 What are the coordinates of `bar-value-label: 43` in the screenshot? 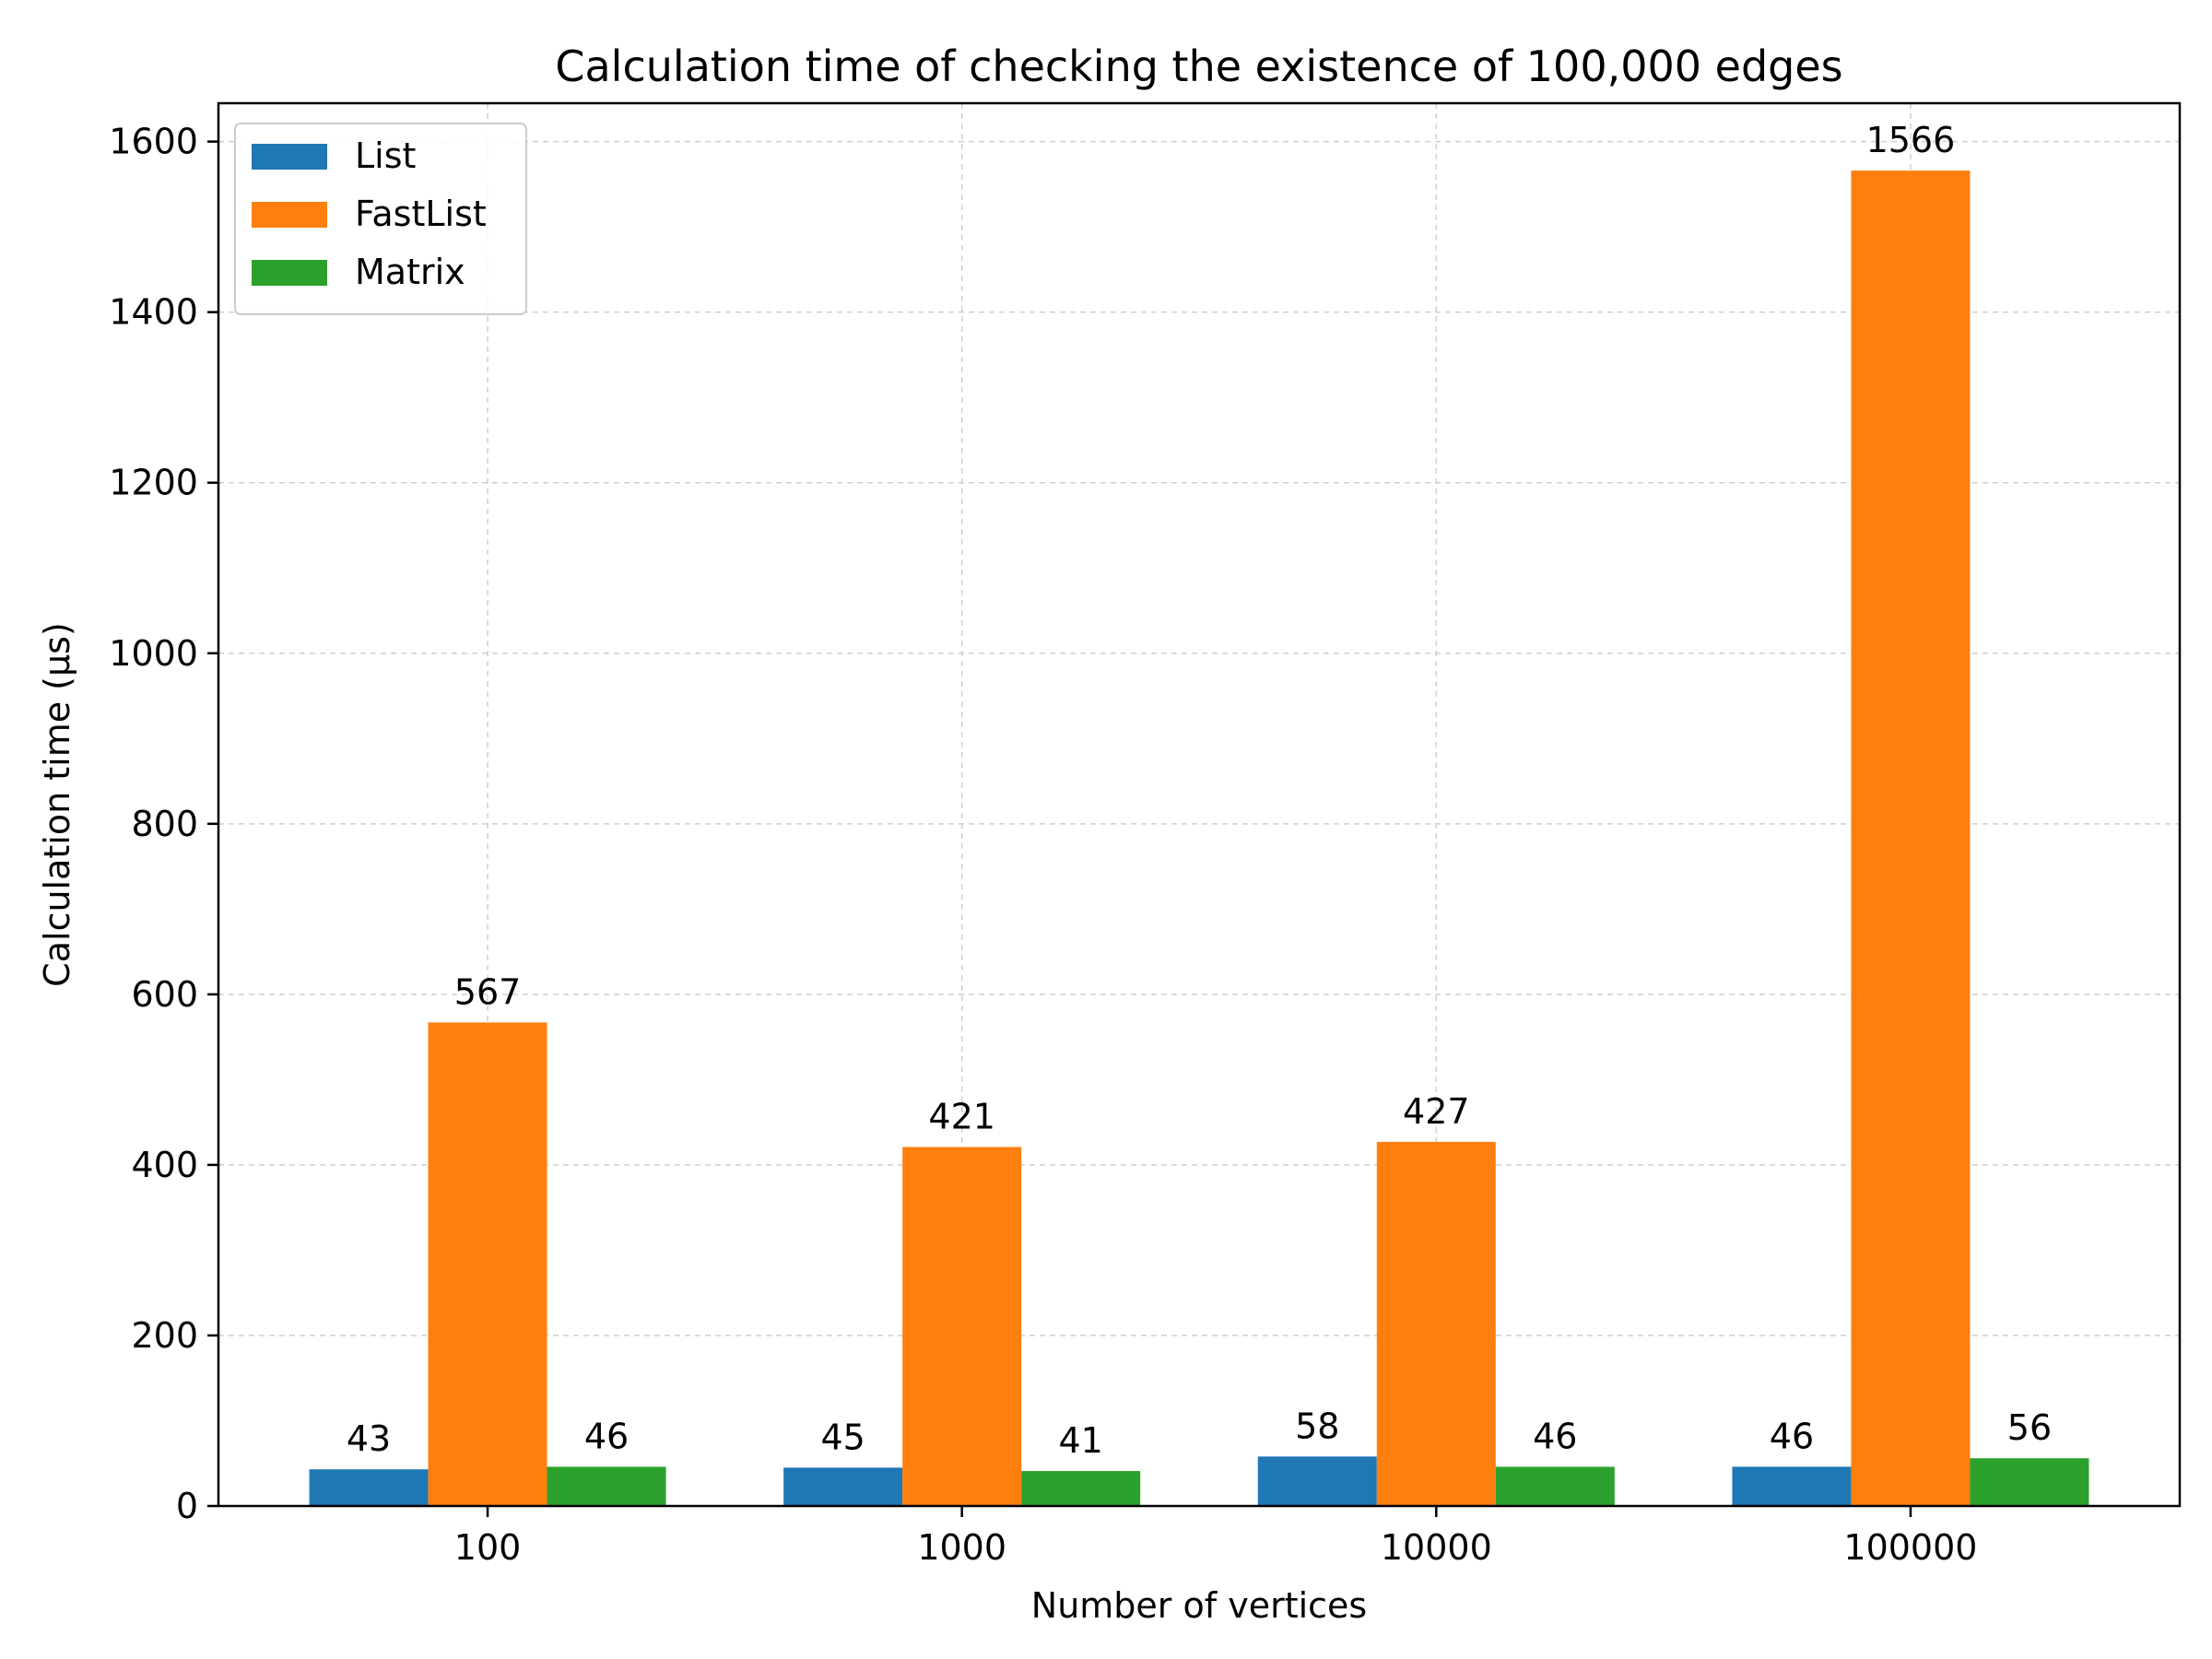 It's located at (369, 1438).